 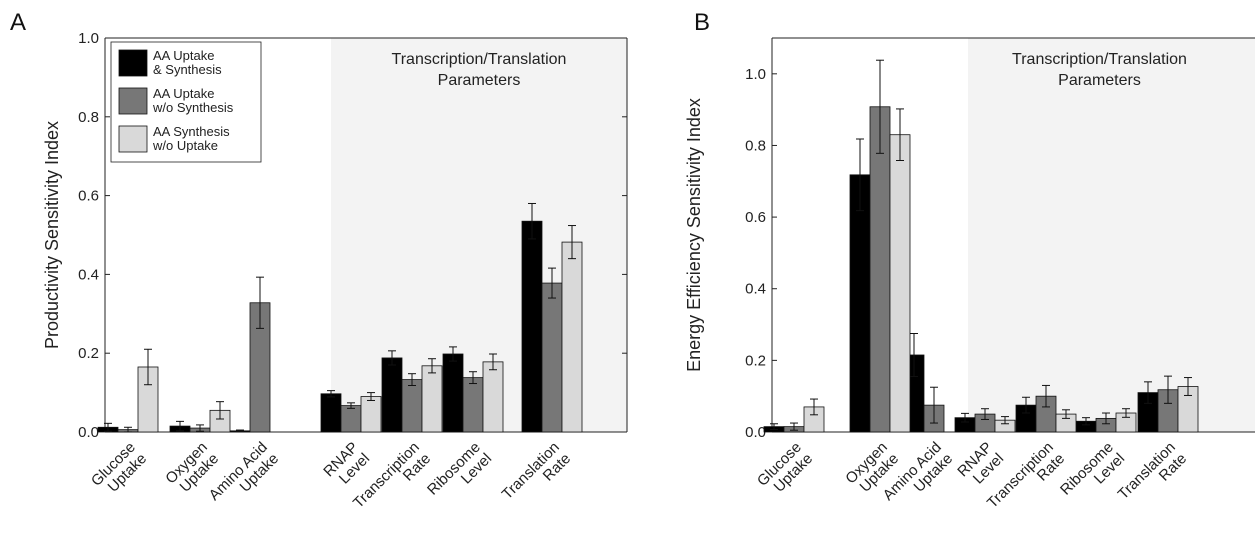 What do you see at coordinates (18, 22) in the screenshot?
I see `panel-letter: A` at bounding box center [18, 22].